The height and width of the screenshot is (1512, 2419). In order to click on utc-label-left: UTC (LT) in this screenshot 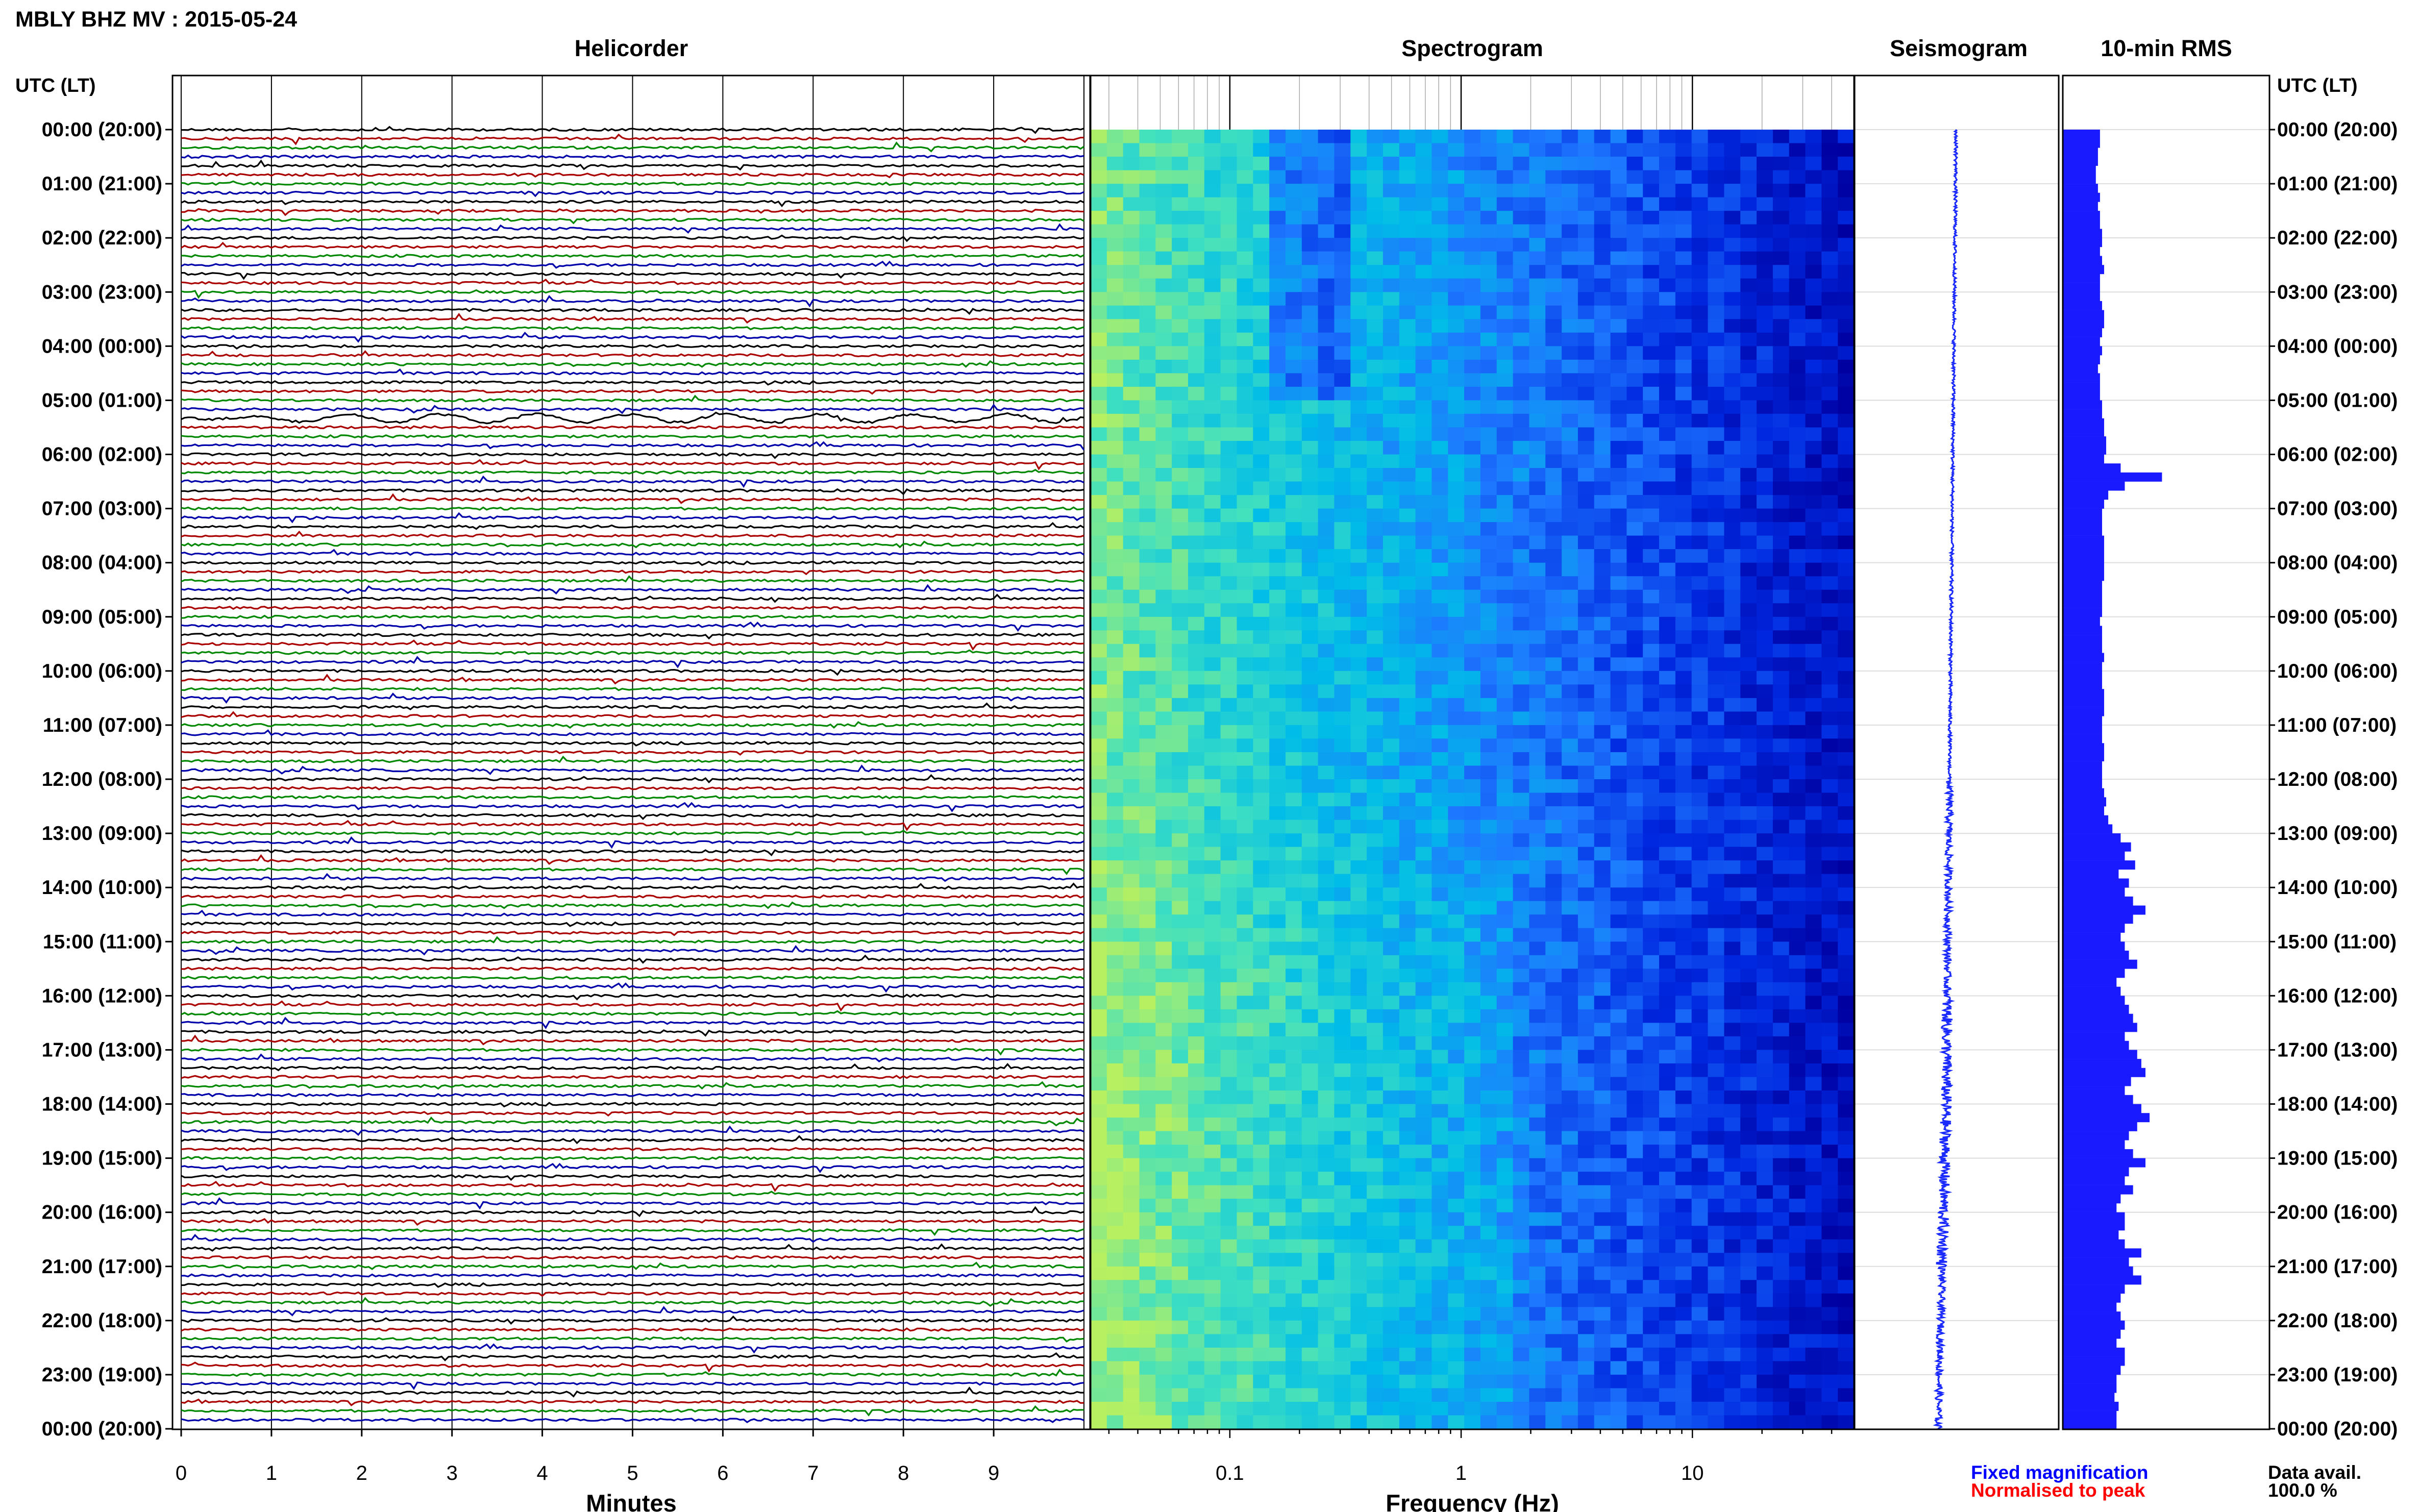, I will do `click(55, 85)`.